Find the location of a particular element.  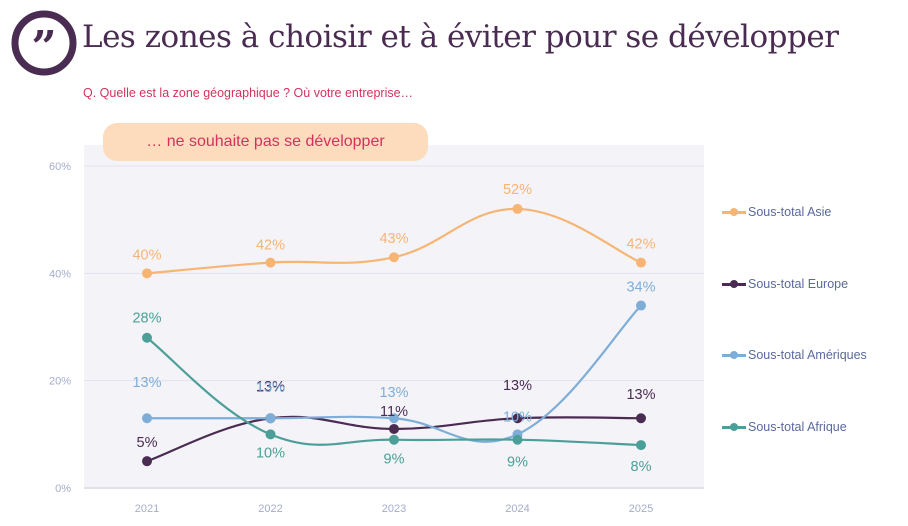

x-tick-label: 2025 is located at coordinates (641, 509).